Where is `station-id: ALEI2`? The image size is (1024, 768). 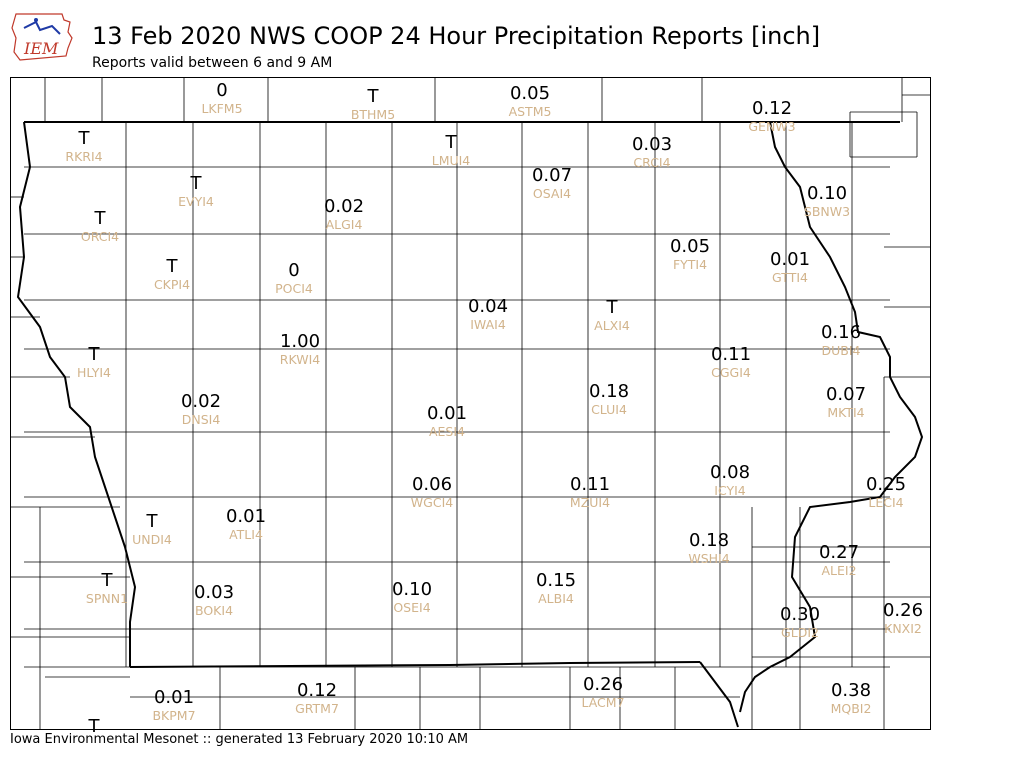 station-id: ALEI2 is located at coordinates (839, 570).